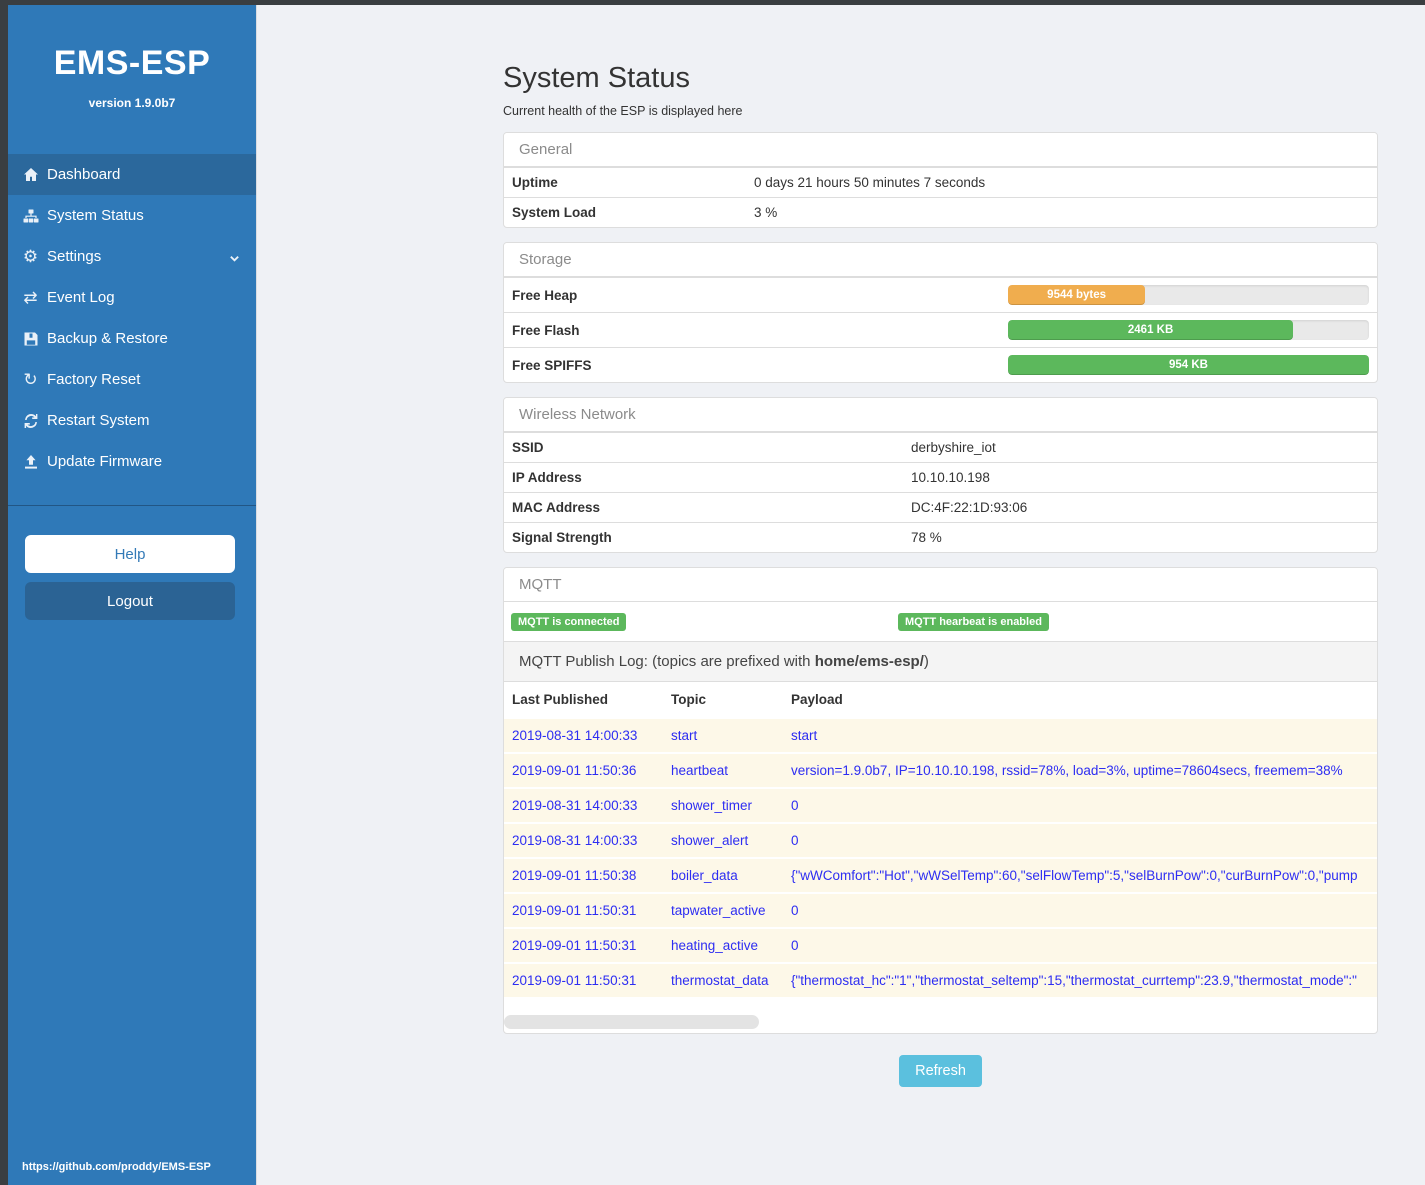  Describe the element at coordinates (940, 329) in the screenshot. I see `free-flash-row: Free Flash 2461 KB` at that location.